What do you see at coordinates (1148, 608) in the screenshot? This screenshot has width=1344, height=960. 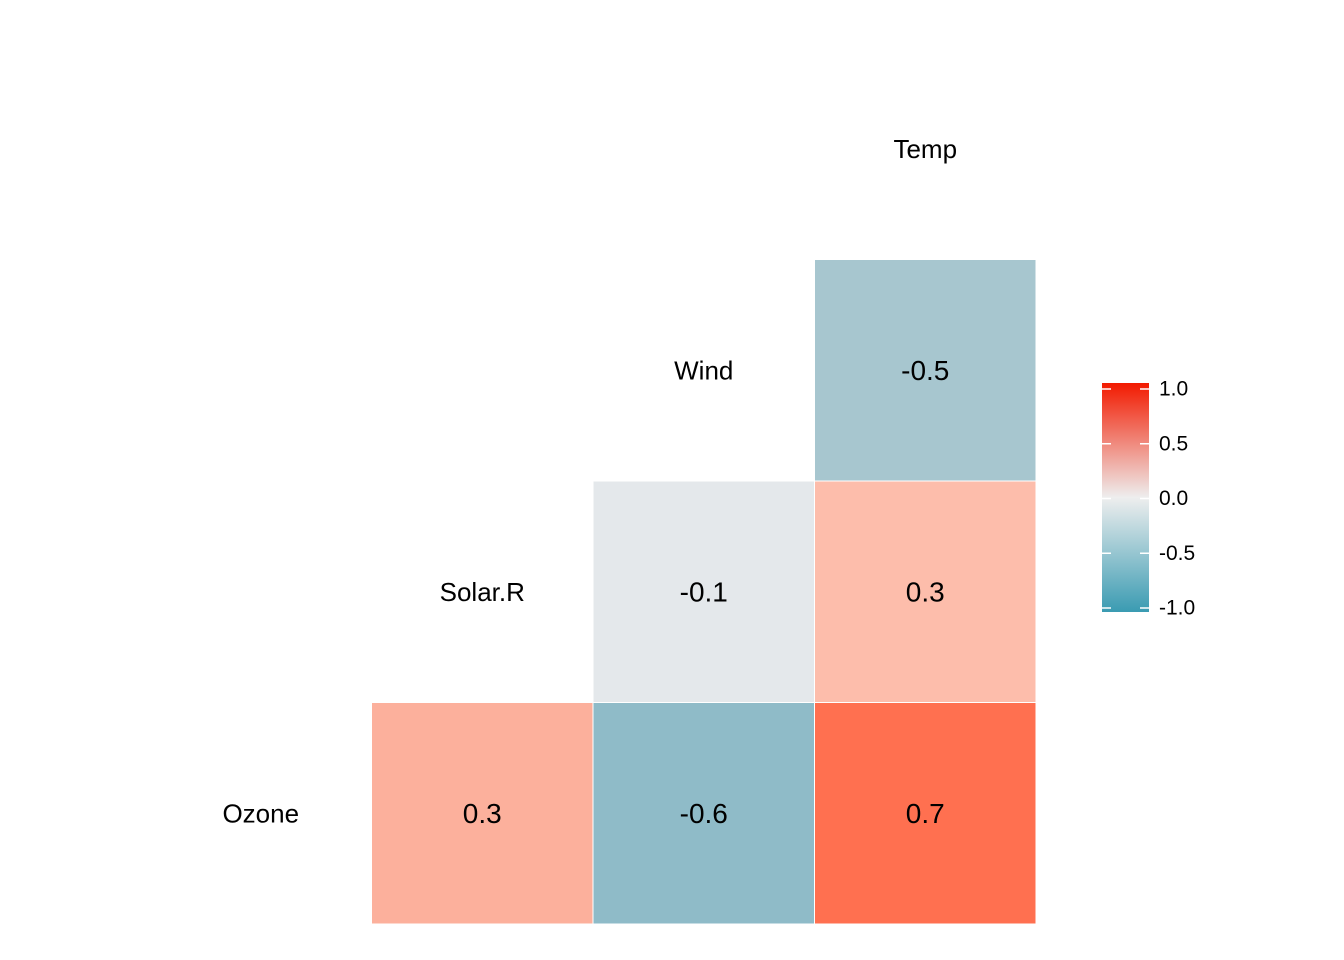 I see `legend-tick: -1.0` at bounding box center [1148, 608].